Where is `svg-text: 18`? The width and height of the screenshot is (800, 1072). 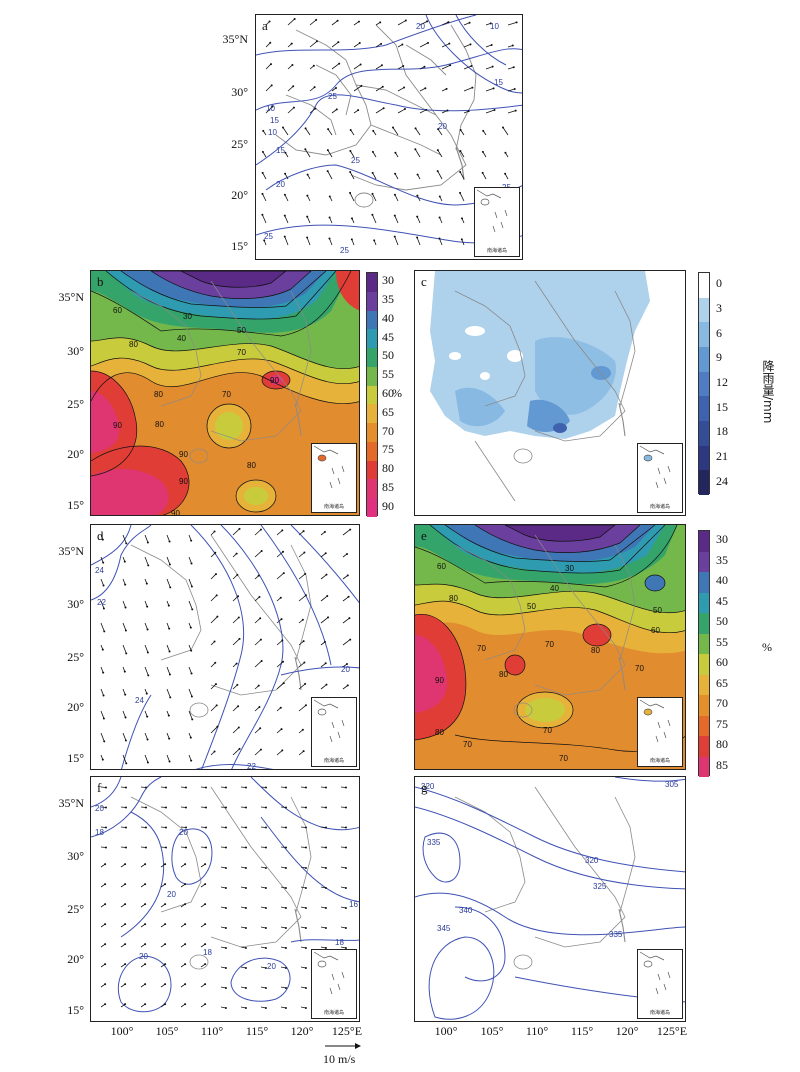
svg-text: 18 is located at coordinates (207, 952).